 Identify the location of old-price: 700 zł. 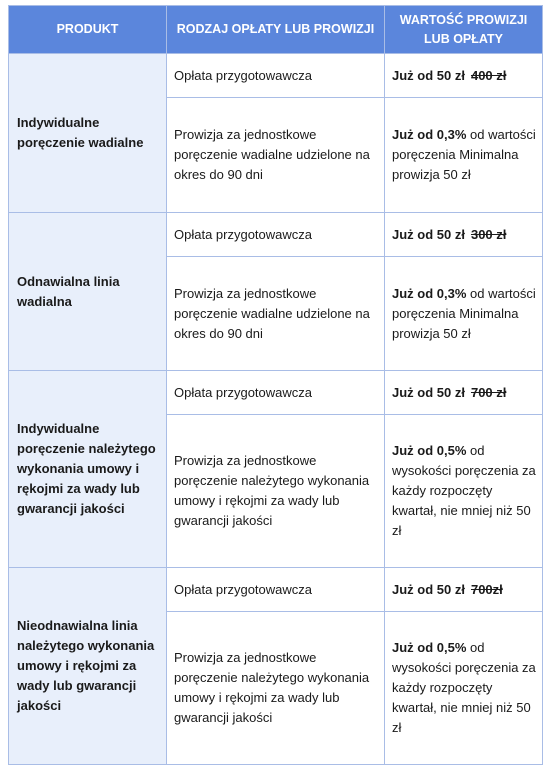
(488, 392).